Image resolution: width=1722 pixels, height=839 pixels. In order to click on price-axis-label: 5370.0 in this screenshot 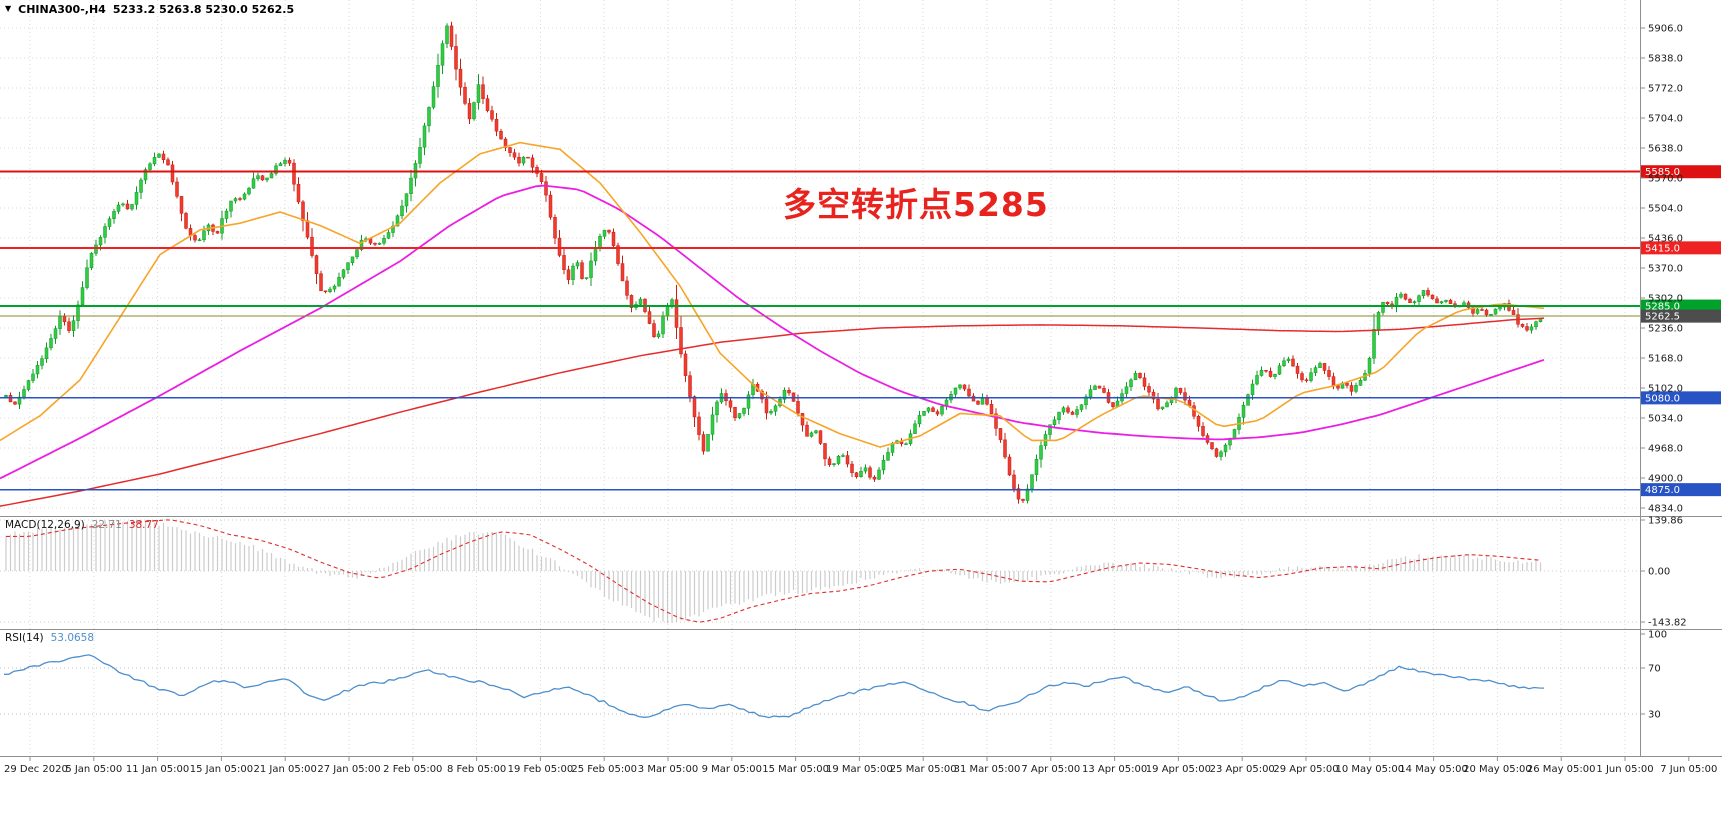, I will do `click(1665, 269)`.